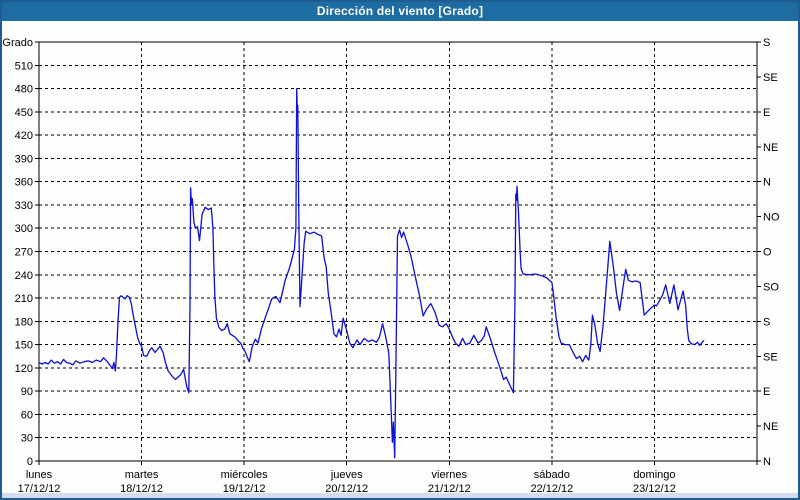  What do you see at coordinates (39, 475) in the screenshot?
I see `svg-text: lunes` at bounding box center [39, 475].